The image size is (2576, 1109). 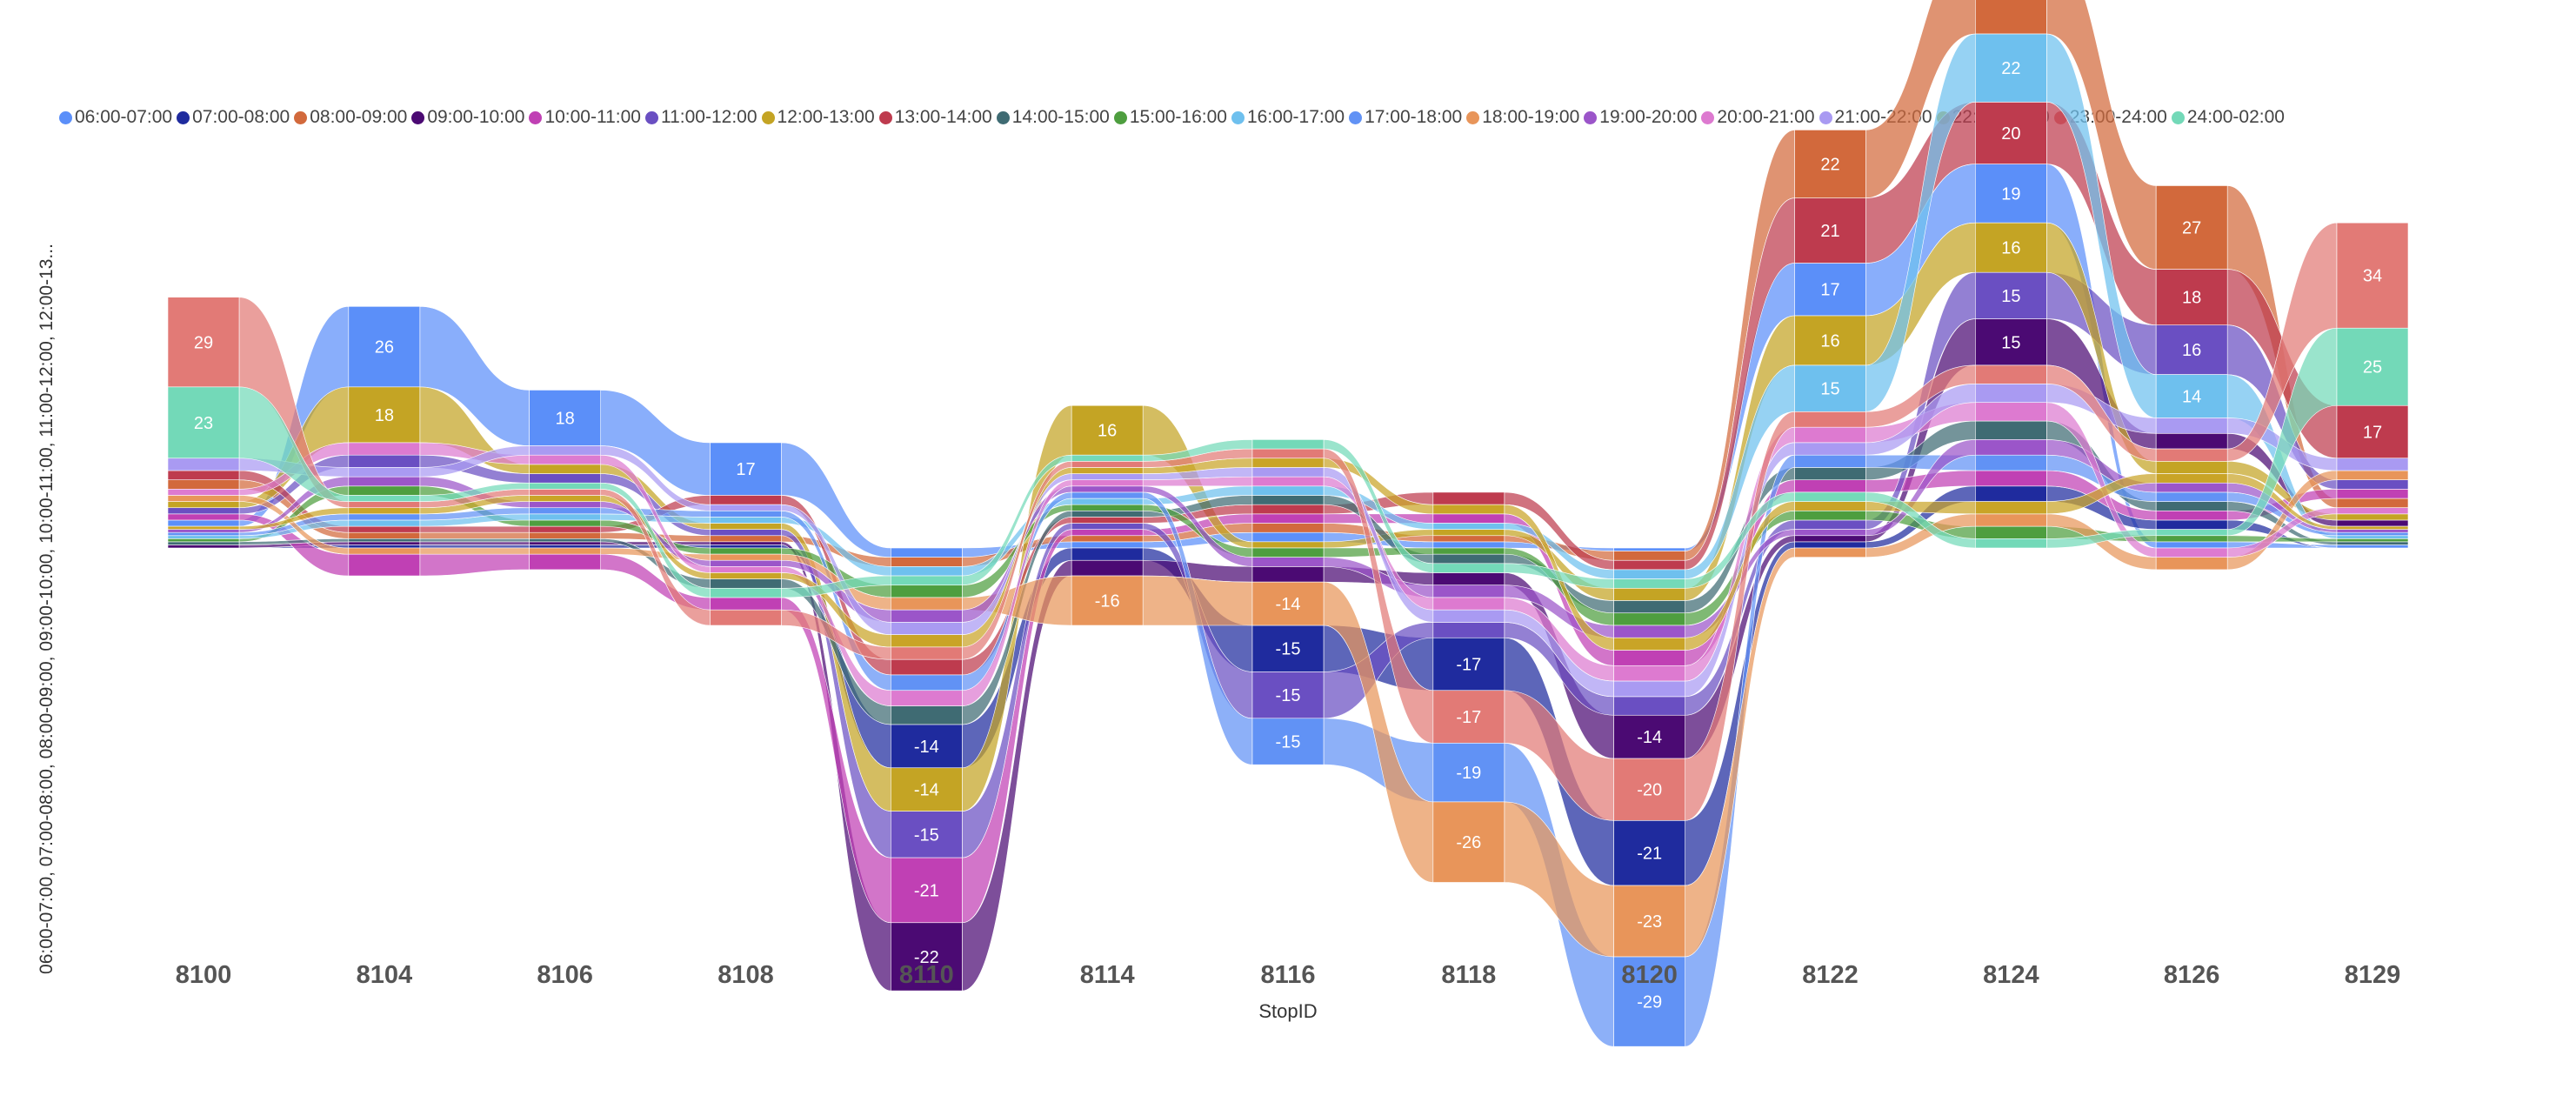 I want to click on bar-8104-06:00-07:00, so click(x=384, y=347).